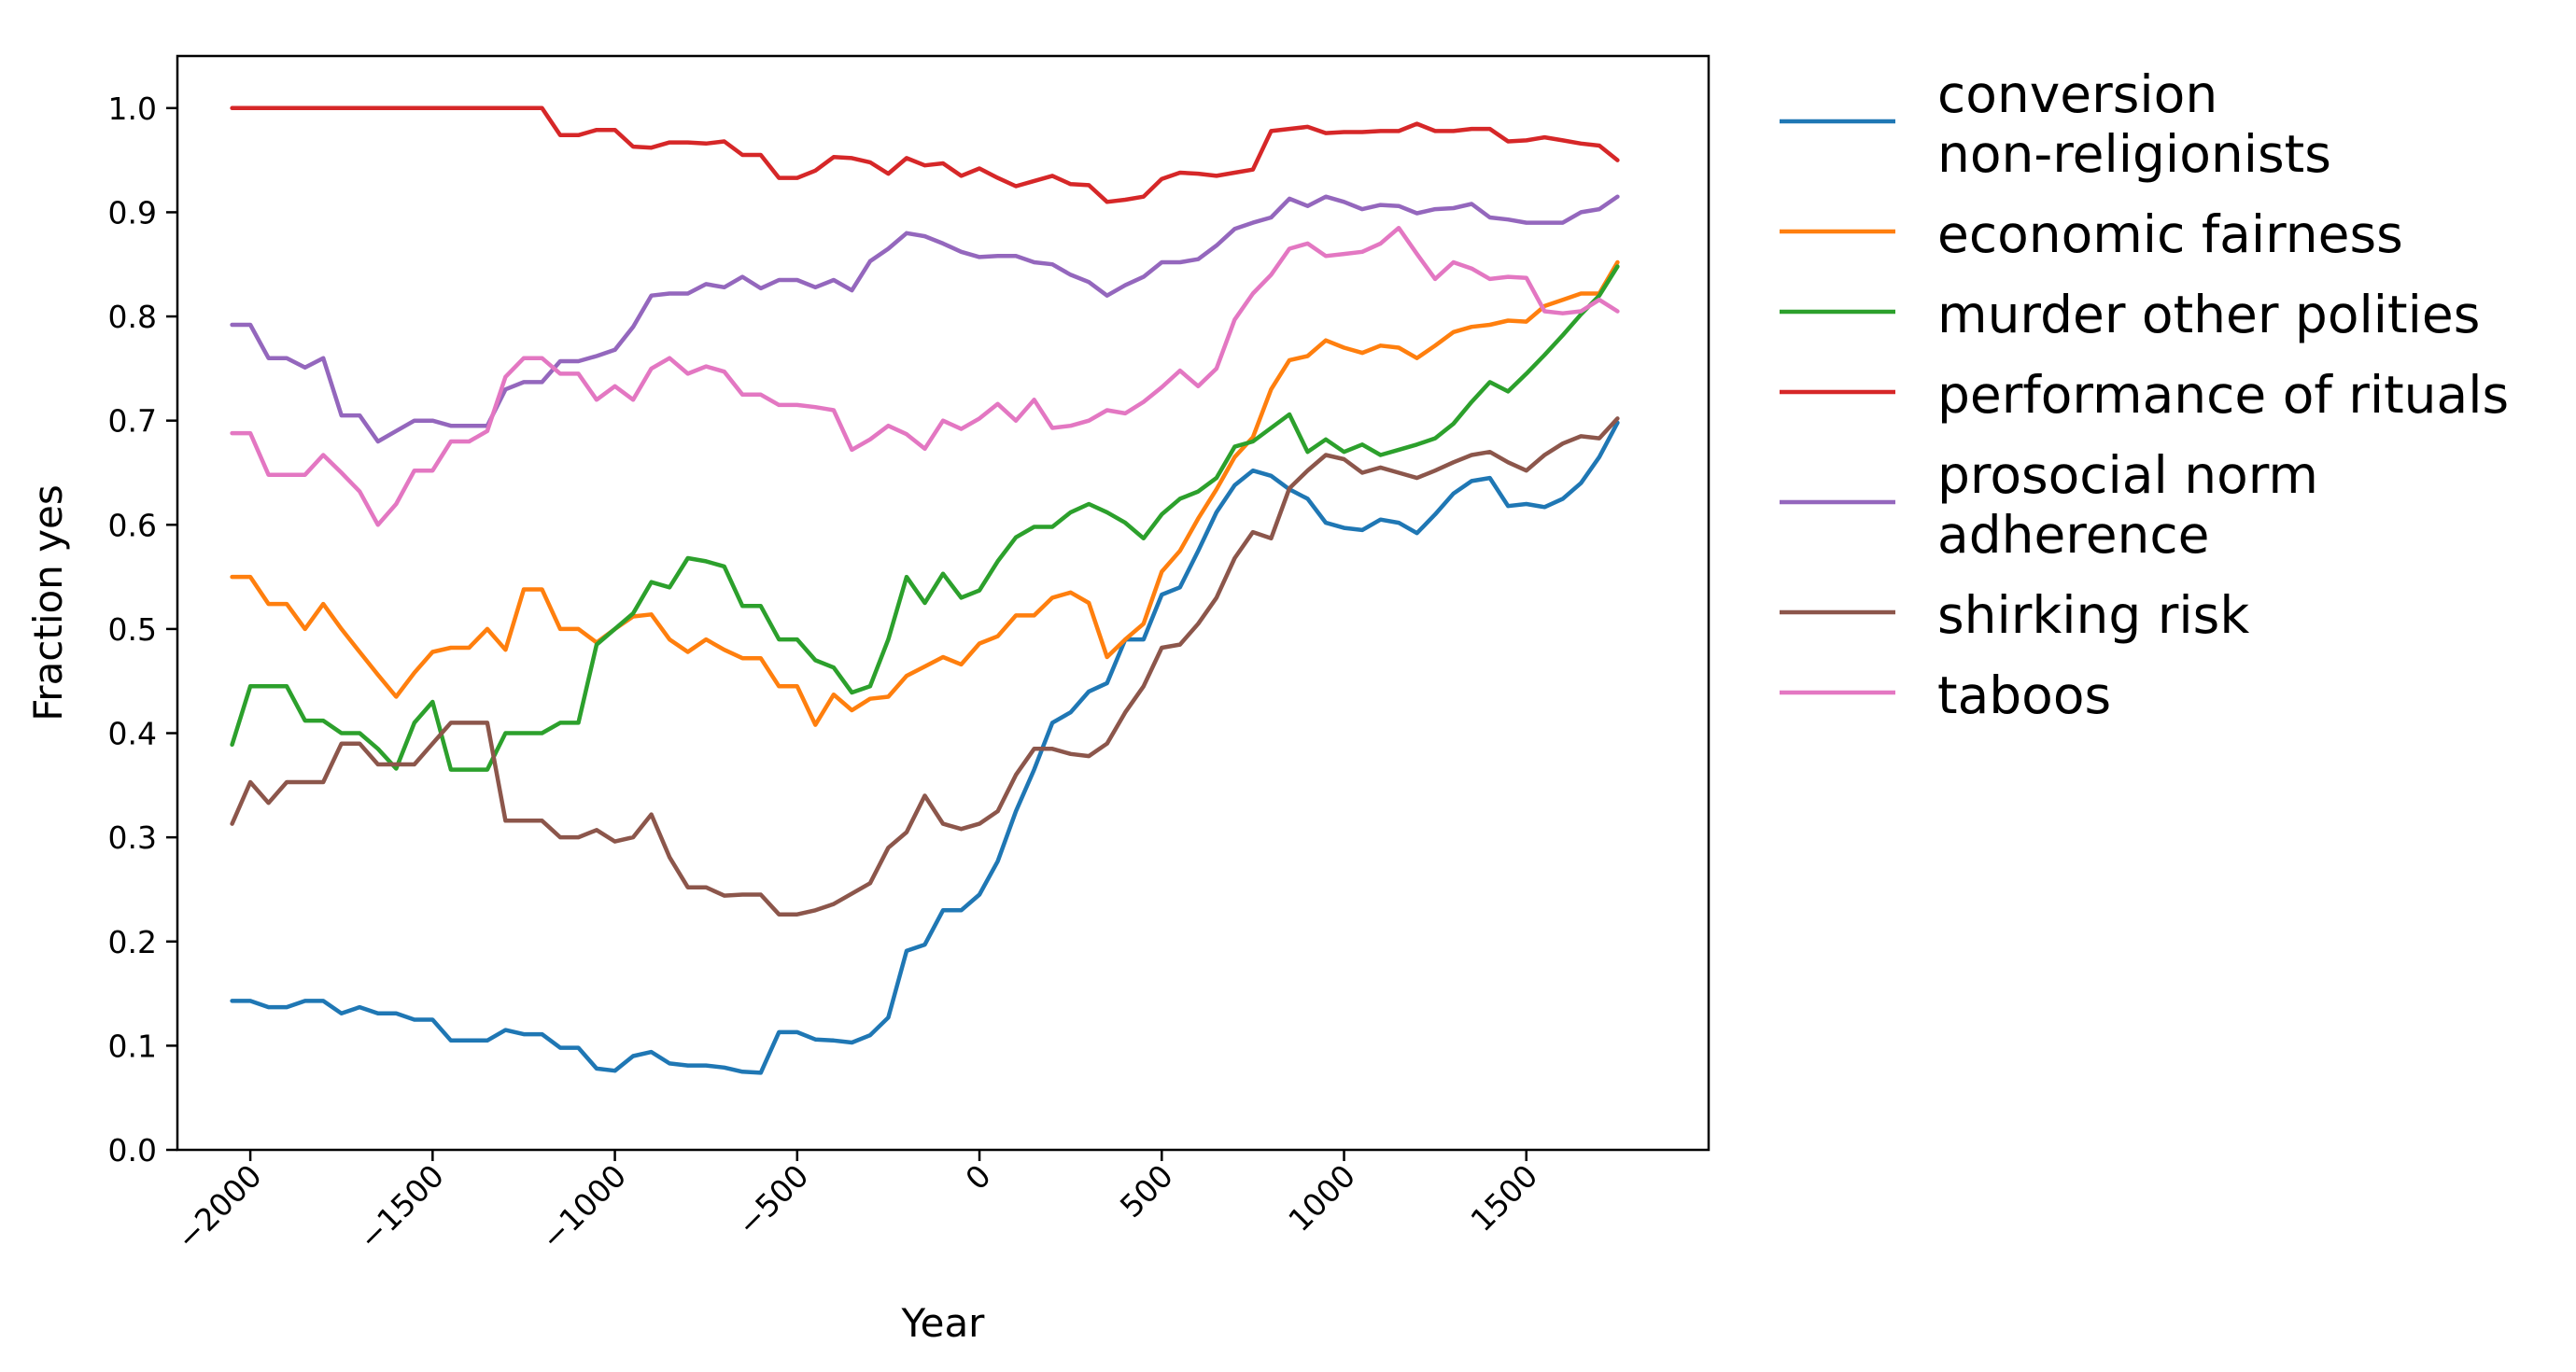  What do you see at coordinates (132, 1150) in the screenshot?
I see `y-tick-label: 0.0` at bounding box center [132, 1150].